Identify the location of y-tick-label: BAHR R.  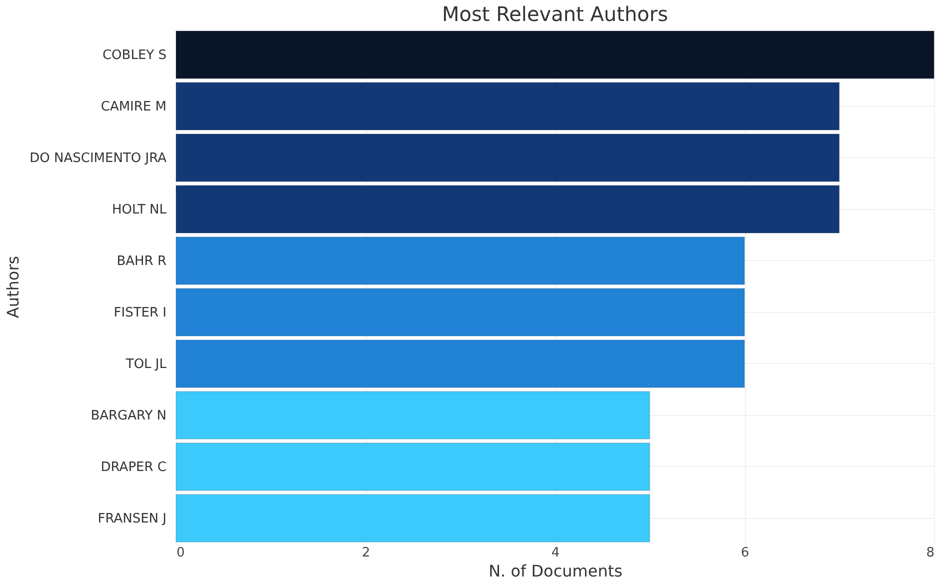
(141, 261).